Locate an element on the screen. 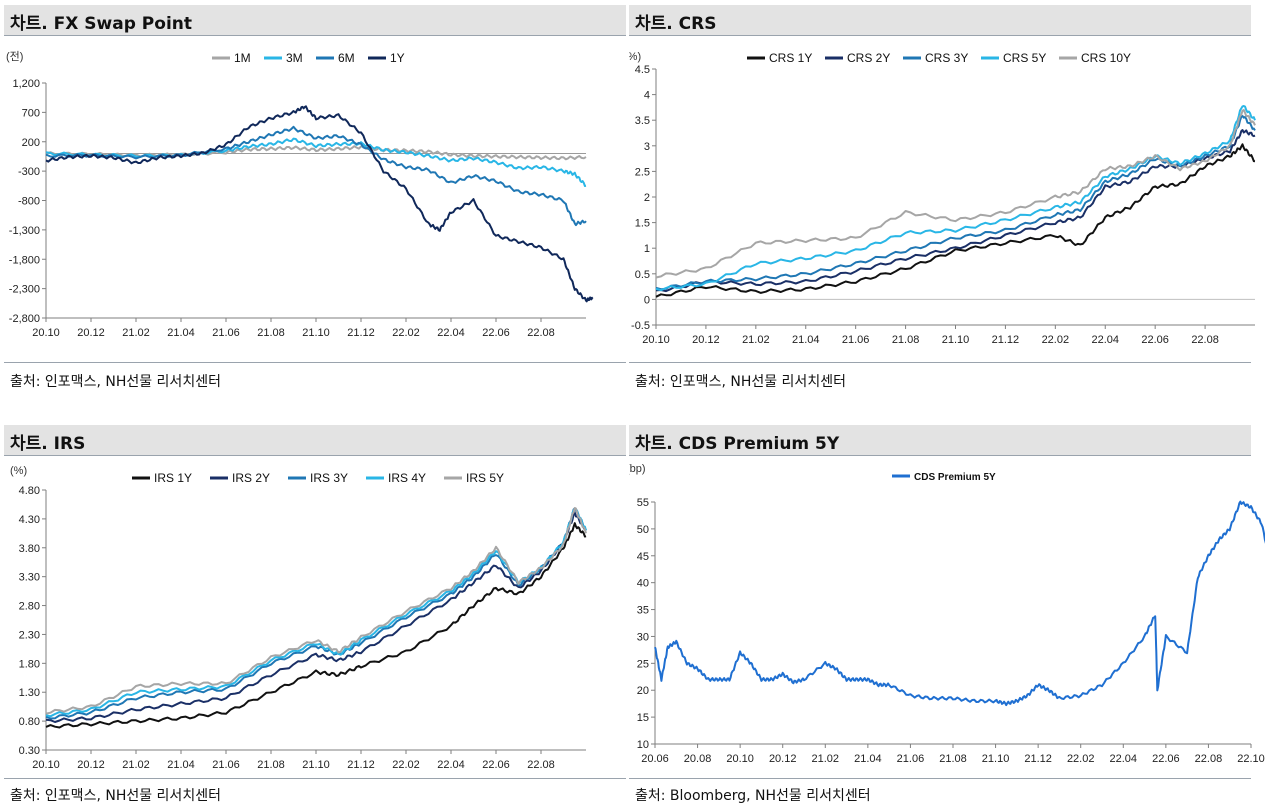  series-line-crs-10y is located at coordinates (955, 194).